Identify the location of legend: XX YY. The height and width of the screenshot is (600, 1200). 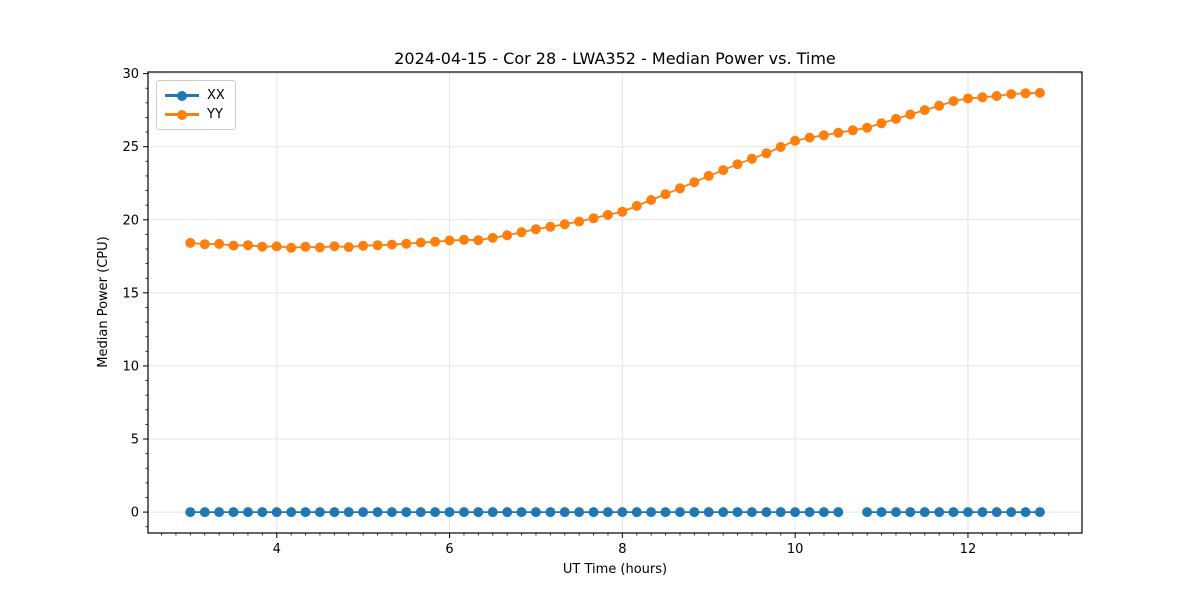
(196, 105).